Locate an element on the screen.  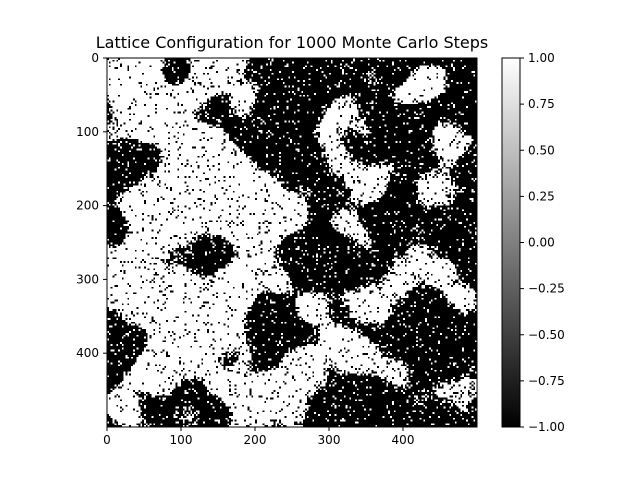
colorbar: 1.00 0.75 0.50 0.25 0.00 −0.25 −0.50 −0.75 −1.00 is located at coordinates (533, 242).